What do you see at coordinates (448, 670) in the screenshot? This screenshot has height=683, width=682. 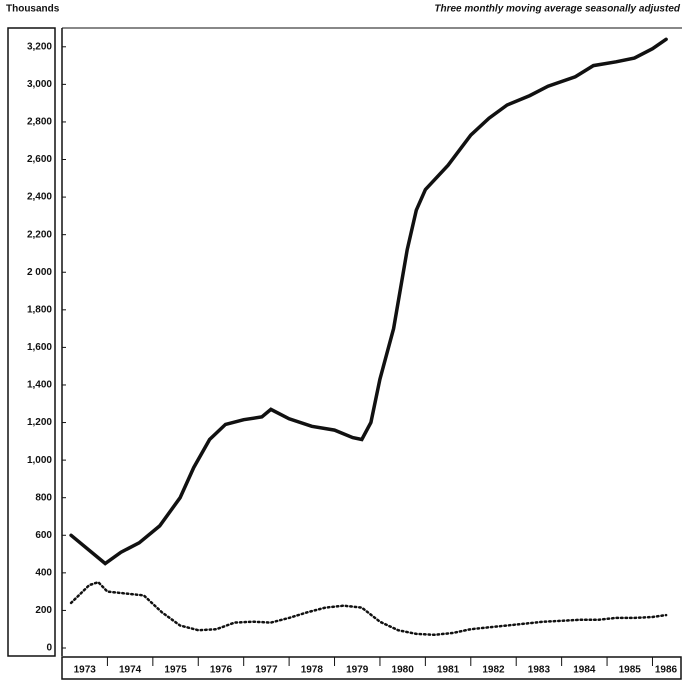 I see `x-tick-label: 1981` at bounding box center [448, 670].